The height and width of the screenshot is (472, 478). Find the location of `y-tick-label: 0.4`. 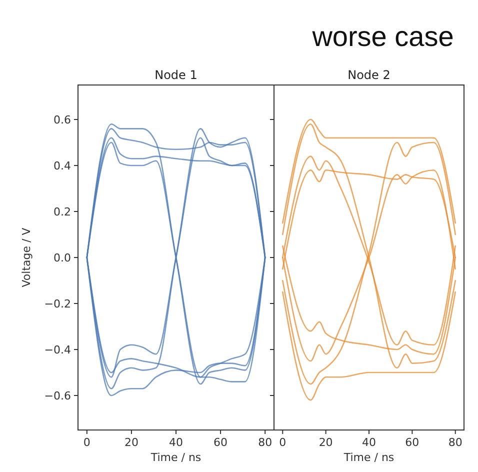

y-tick-label: 0.4 is located at coordinates (62, 165).